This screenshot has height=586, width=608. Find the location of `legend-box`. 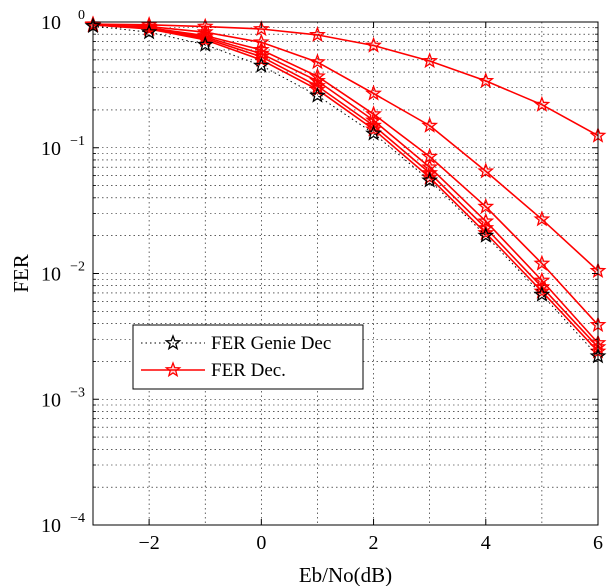

legend-box is located at coordinates (248, 357).